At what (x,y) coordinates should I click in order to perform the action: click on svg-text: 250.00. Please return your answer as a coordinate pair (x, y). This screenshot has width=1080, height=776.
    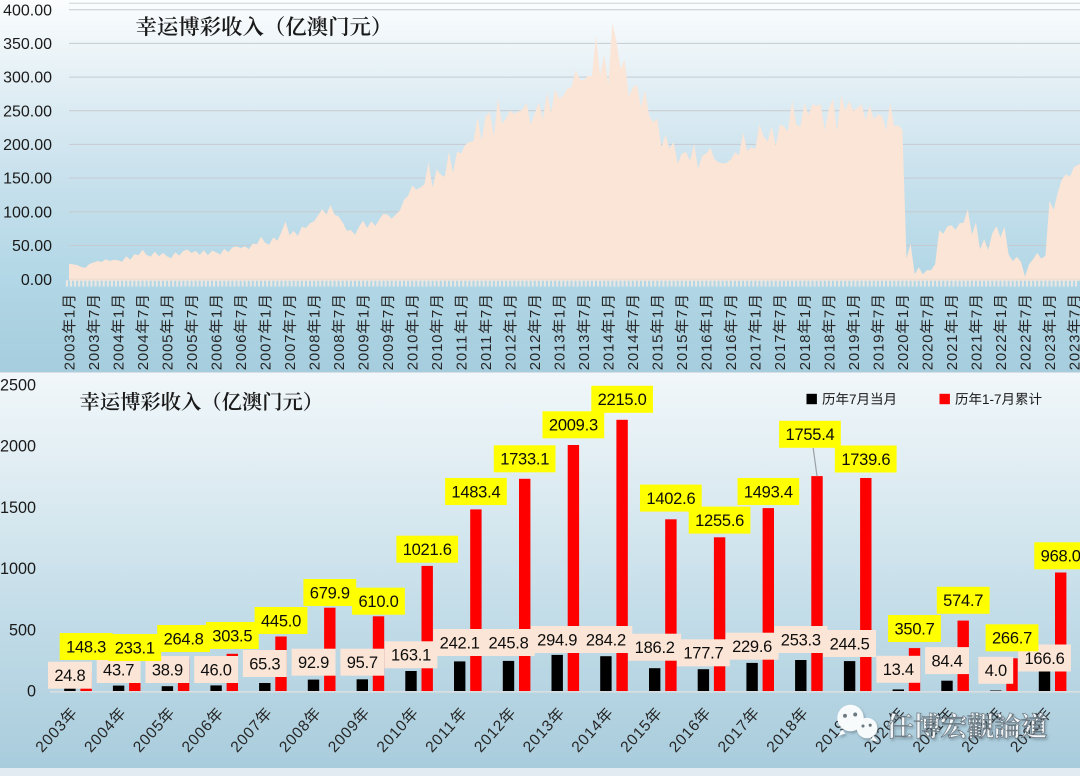
    Looking at the image, I should click on (27, 111).